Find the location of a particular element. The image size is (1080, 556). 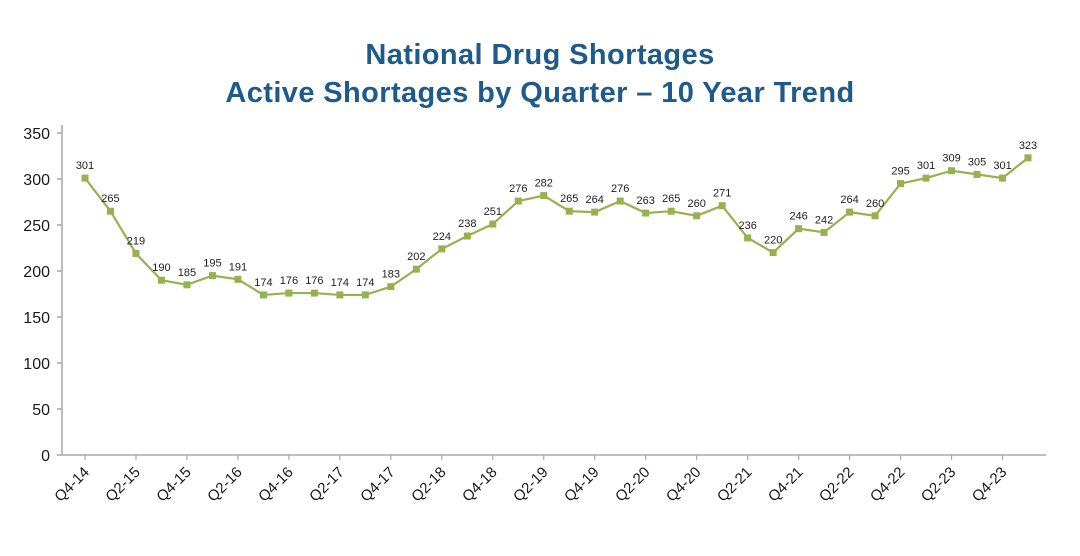

data-label: 282 is located at coordinates (544, 183).